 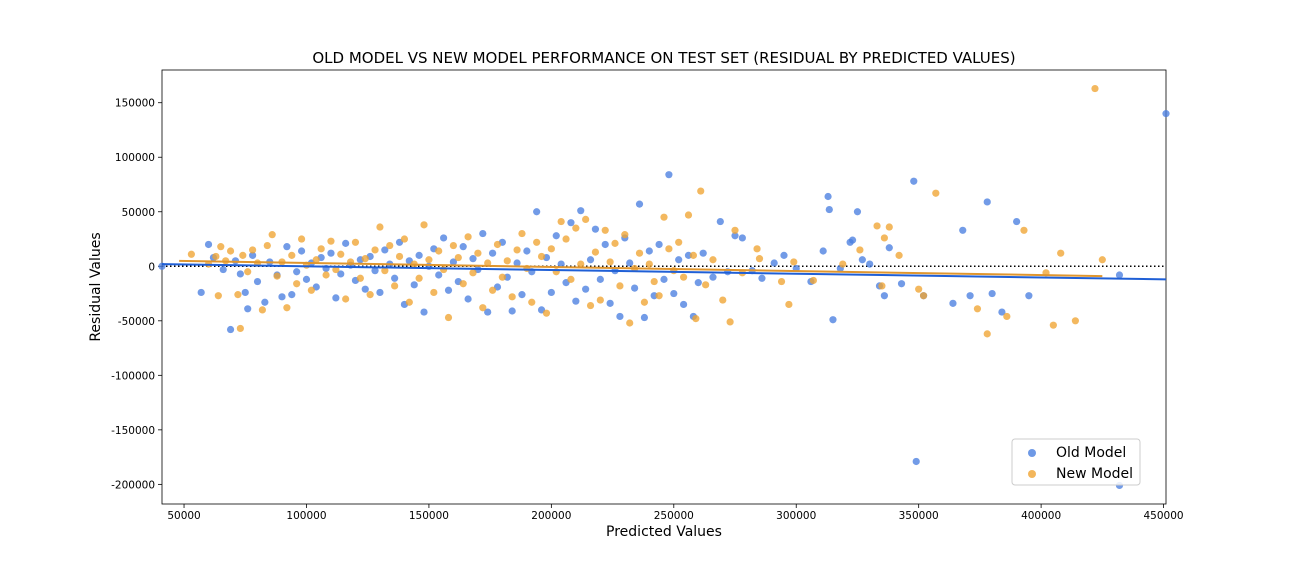 What do you see at coordinates (1091, 453) in the screenshot?
I see `legend-label-old-model: Old Model` at bounding box center [1091, 453].